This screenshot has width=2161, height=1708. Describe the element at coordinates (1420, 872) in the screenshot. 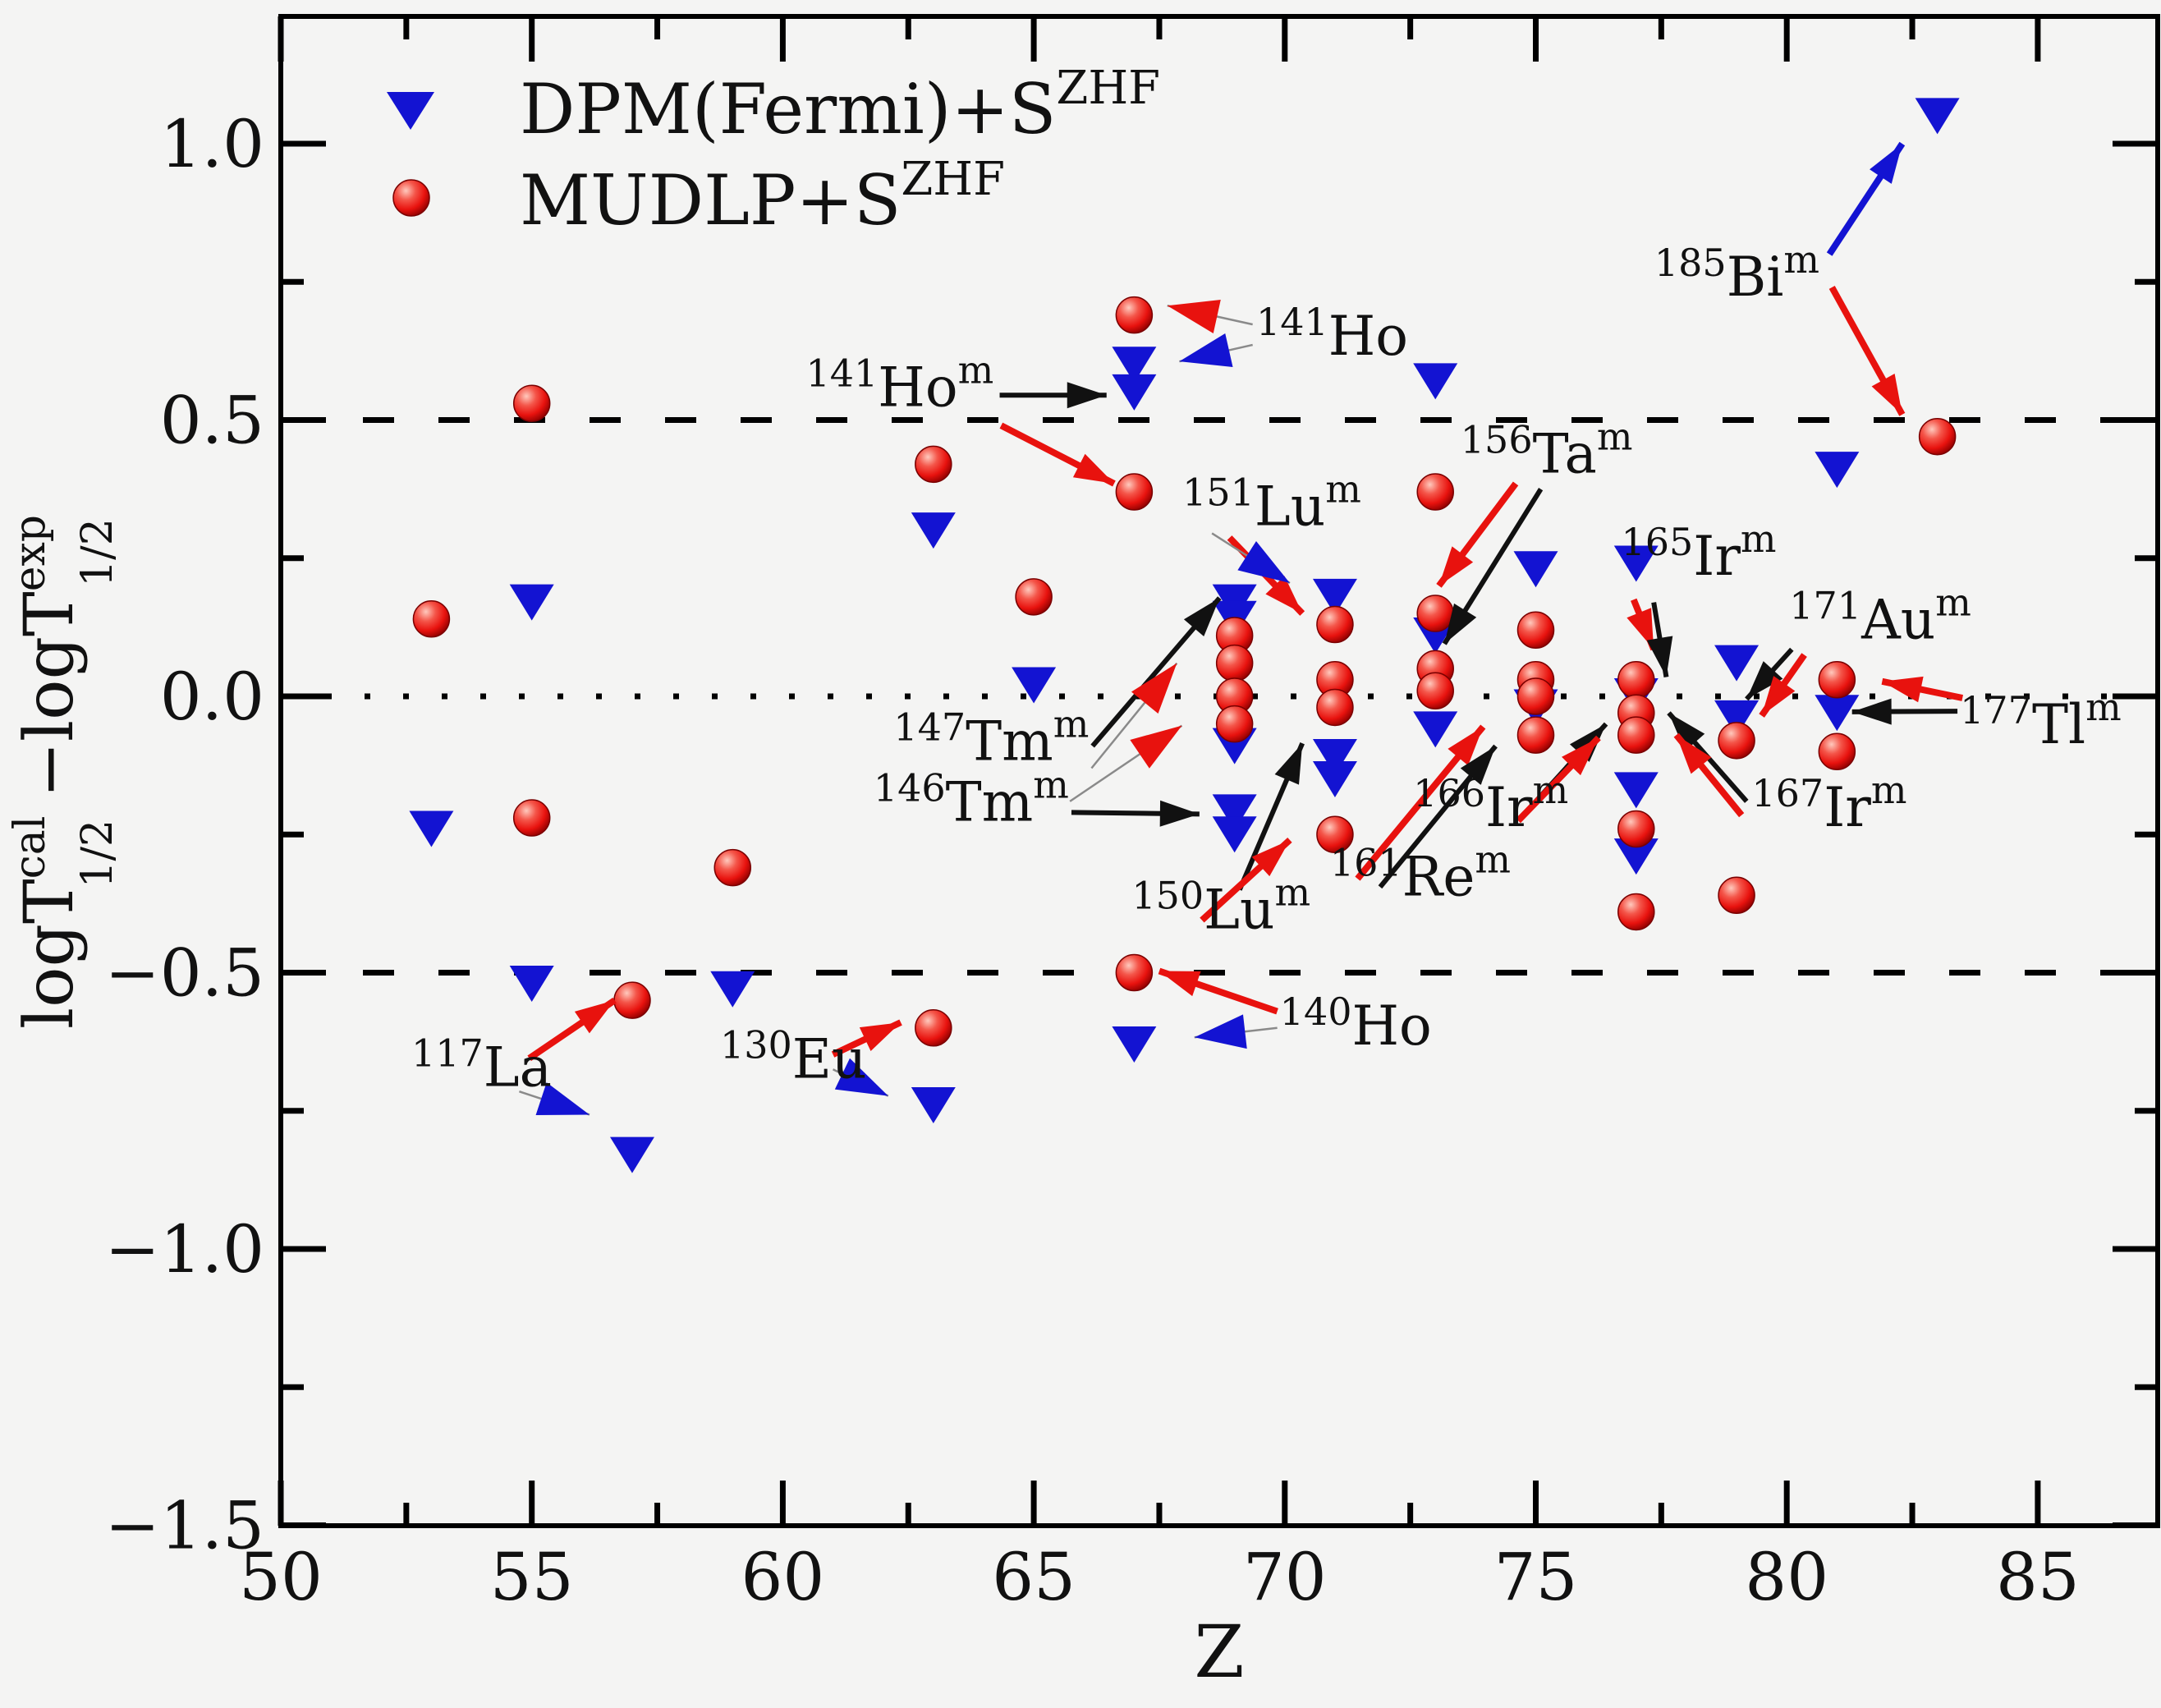

I see `nuclide-label-161Rem: 161Rem` at that location.